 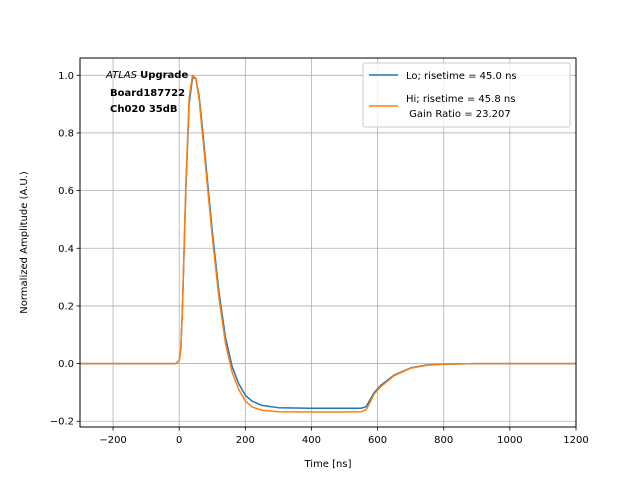 What do you see at coordinates (66, 249) in the screenshot?
I see `y-tick-label: 0.4` at bounding box center [66, 249].